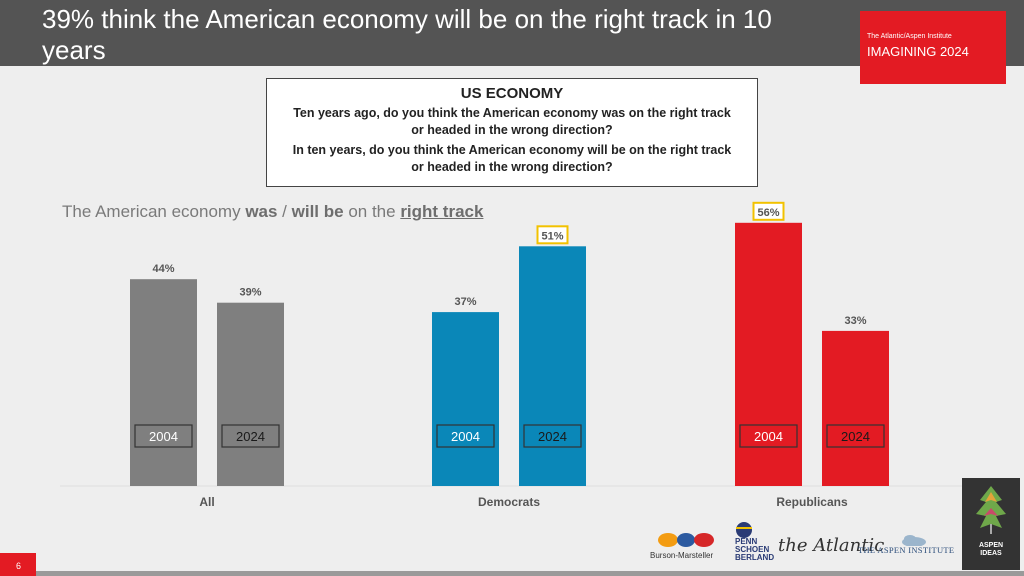 Image resolution: width=1024 pixels, height=576 pixels. What do you see at coordinates (909, 36) in the screenshot?
I see `brand-small-text: The Atlantic/Aspen Institute` at bounding box center [909, 36].